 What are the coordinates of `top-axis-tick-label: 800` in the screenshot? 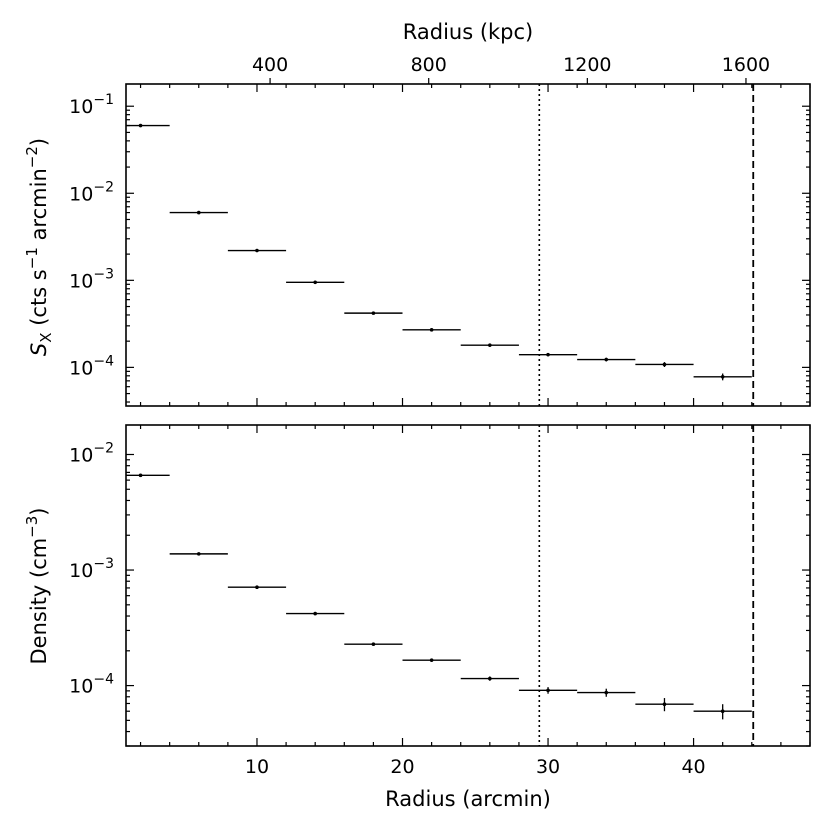 It's located at (429, 65).